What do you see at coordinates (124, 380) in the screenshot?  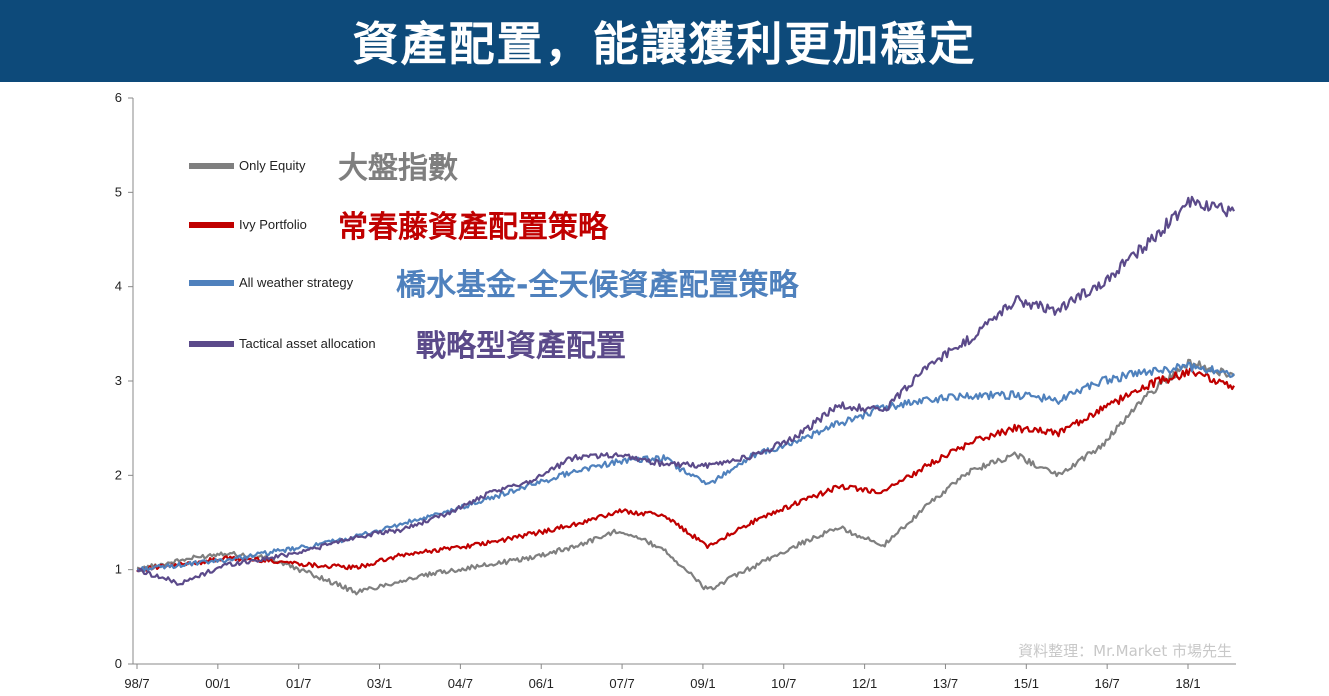 I see `y-ticks: 0 1 2 3 4 5 6` at bounding box center [124, 380].